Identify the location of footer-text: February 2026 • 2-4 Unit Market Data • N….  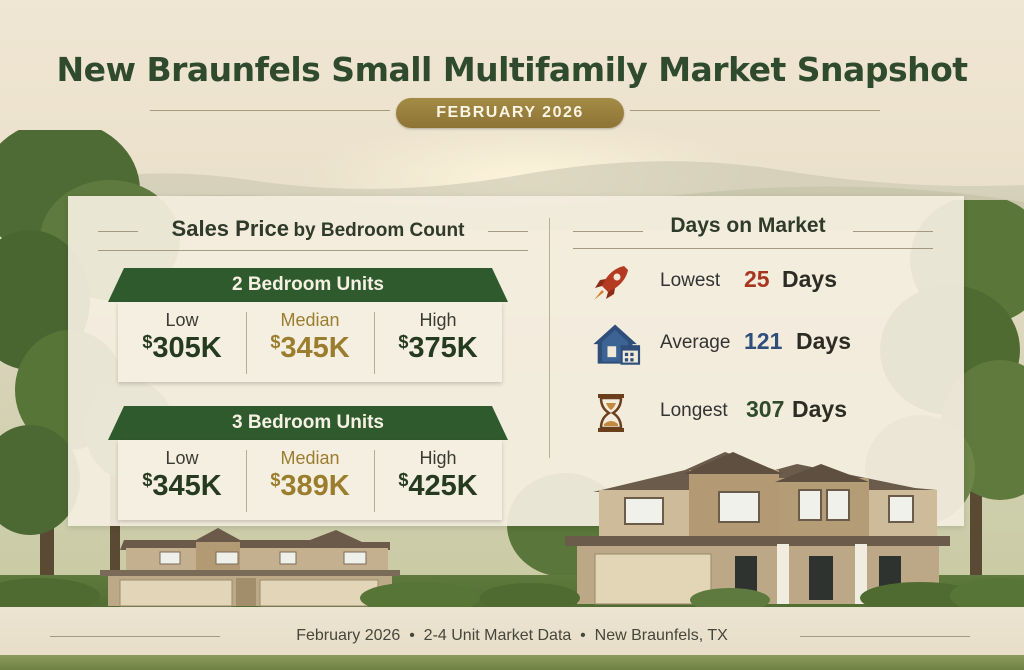
(512, 635).